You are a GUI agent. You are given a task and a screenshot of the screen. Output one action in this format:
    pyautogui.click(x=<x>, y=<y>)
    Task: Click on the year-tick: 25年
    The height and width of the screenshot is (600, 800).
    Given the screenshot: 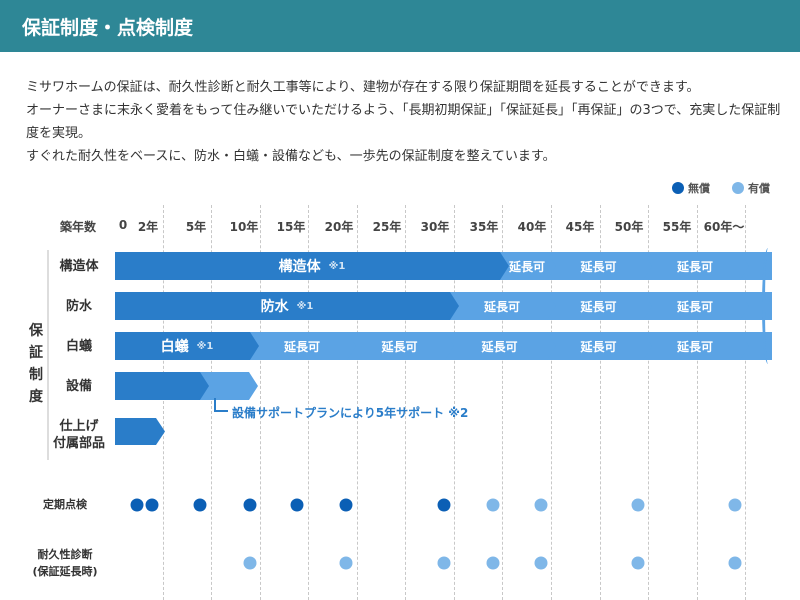 What is the action you would take?
    pyautogui.click(x=387, y=227)
    